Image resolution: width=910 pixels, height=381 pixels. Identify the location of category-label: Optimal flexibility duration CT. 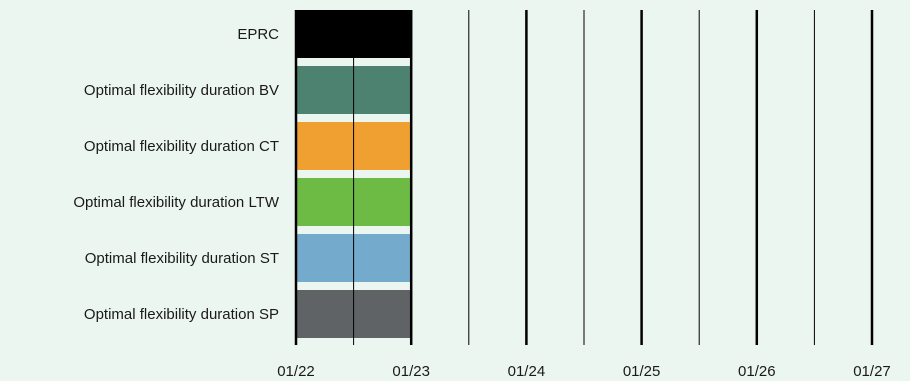
(181, 146).